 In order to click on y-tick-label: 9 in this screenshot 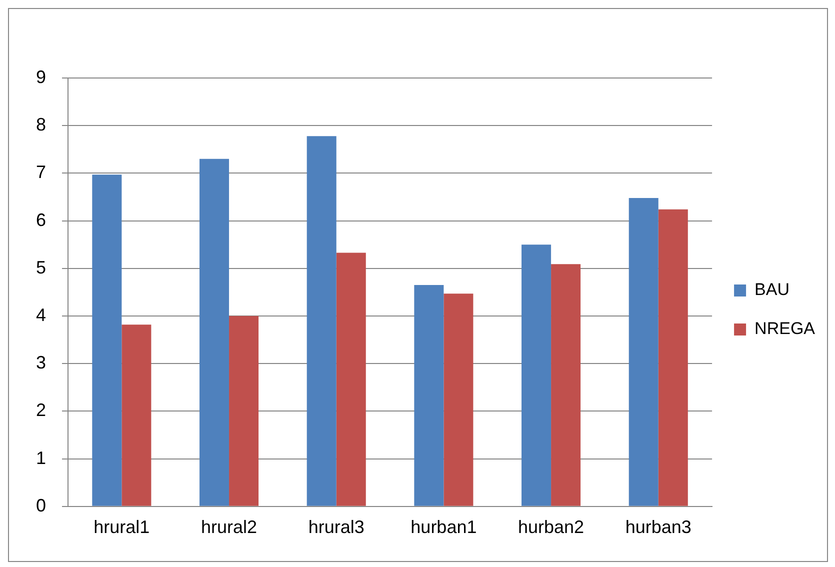, I will do `click(41, 76)`.